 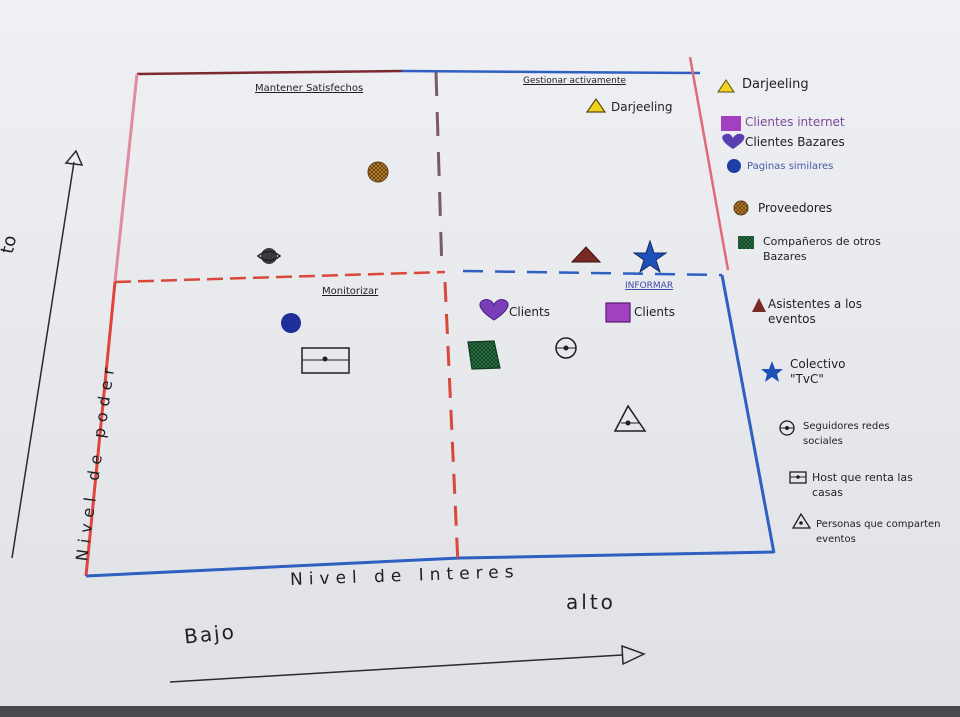 I want to click on dark-eye-marker-icon, so click(x=269, y=256).